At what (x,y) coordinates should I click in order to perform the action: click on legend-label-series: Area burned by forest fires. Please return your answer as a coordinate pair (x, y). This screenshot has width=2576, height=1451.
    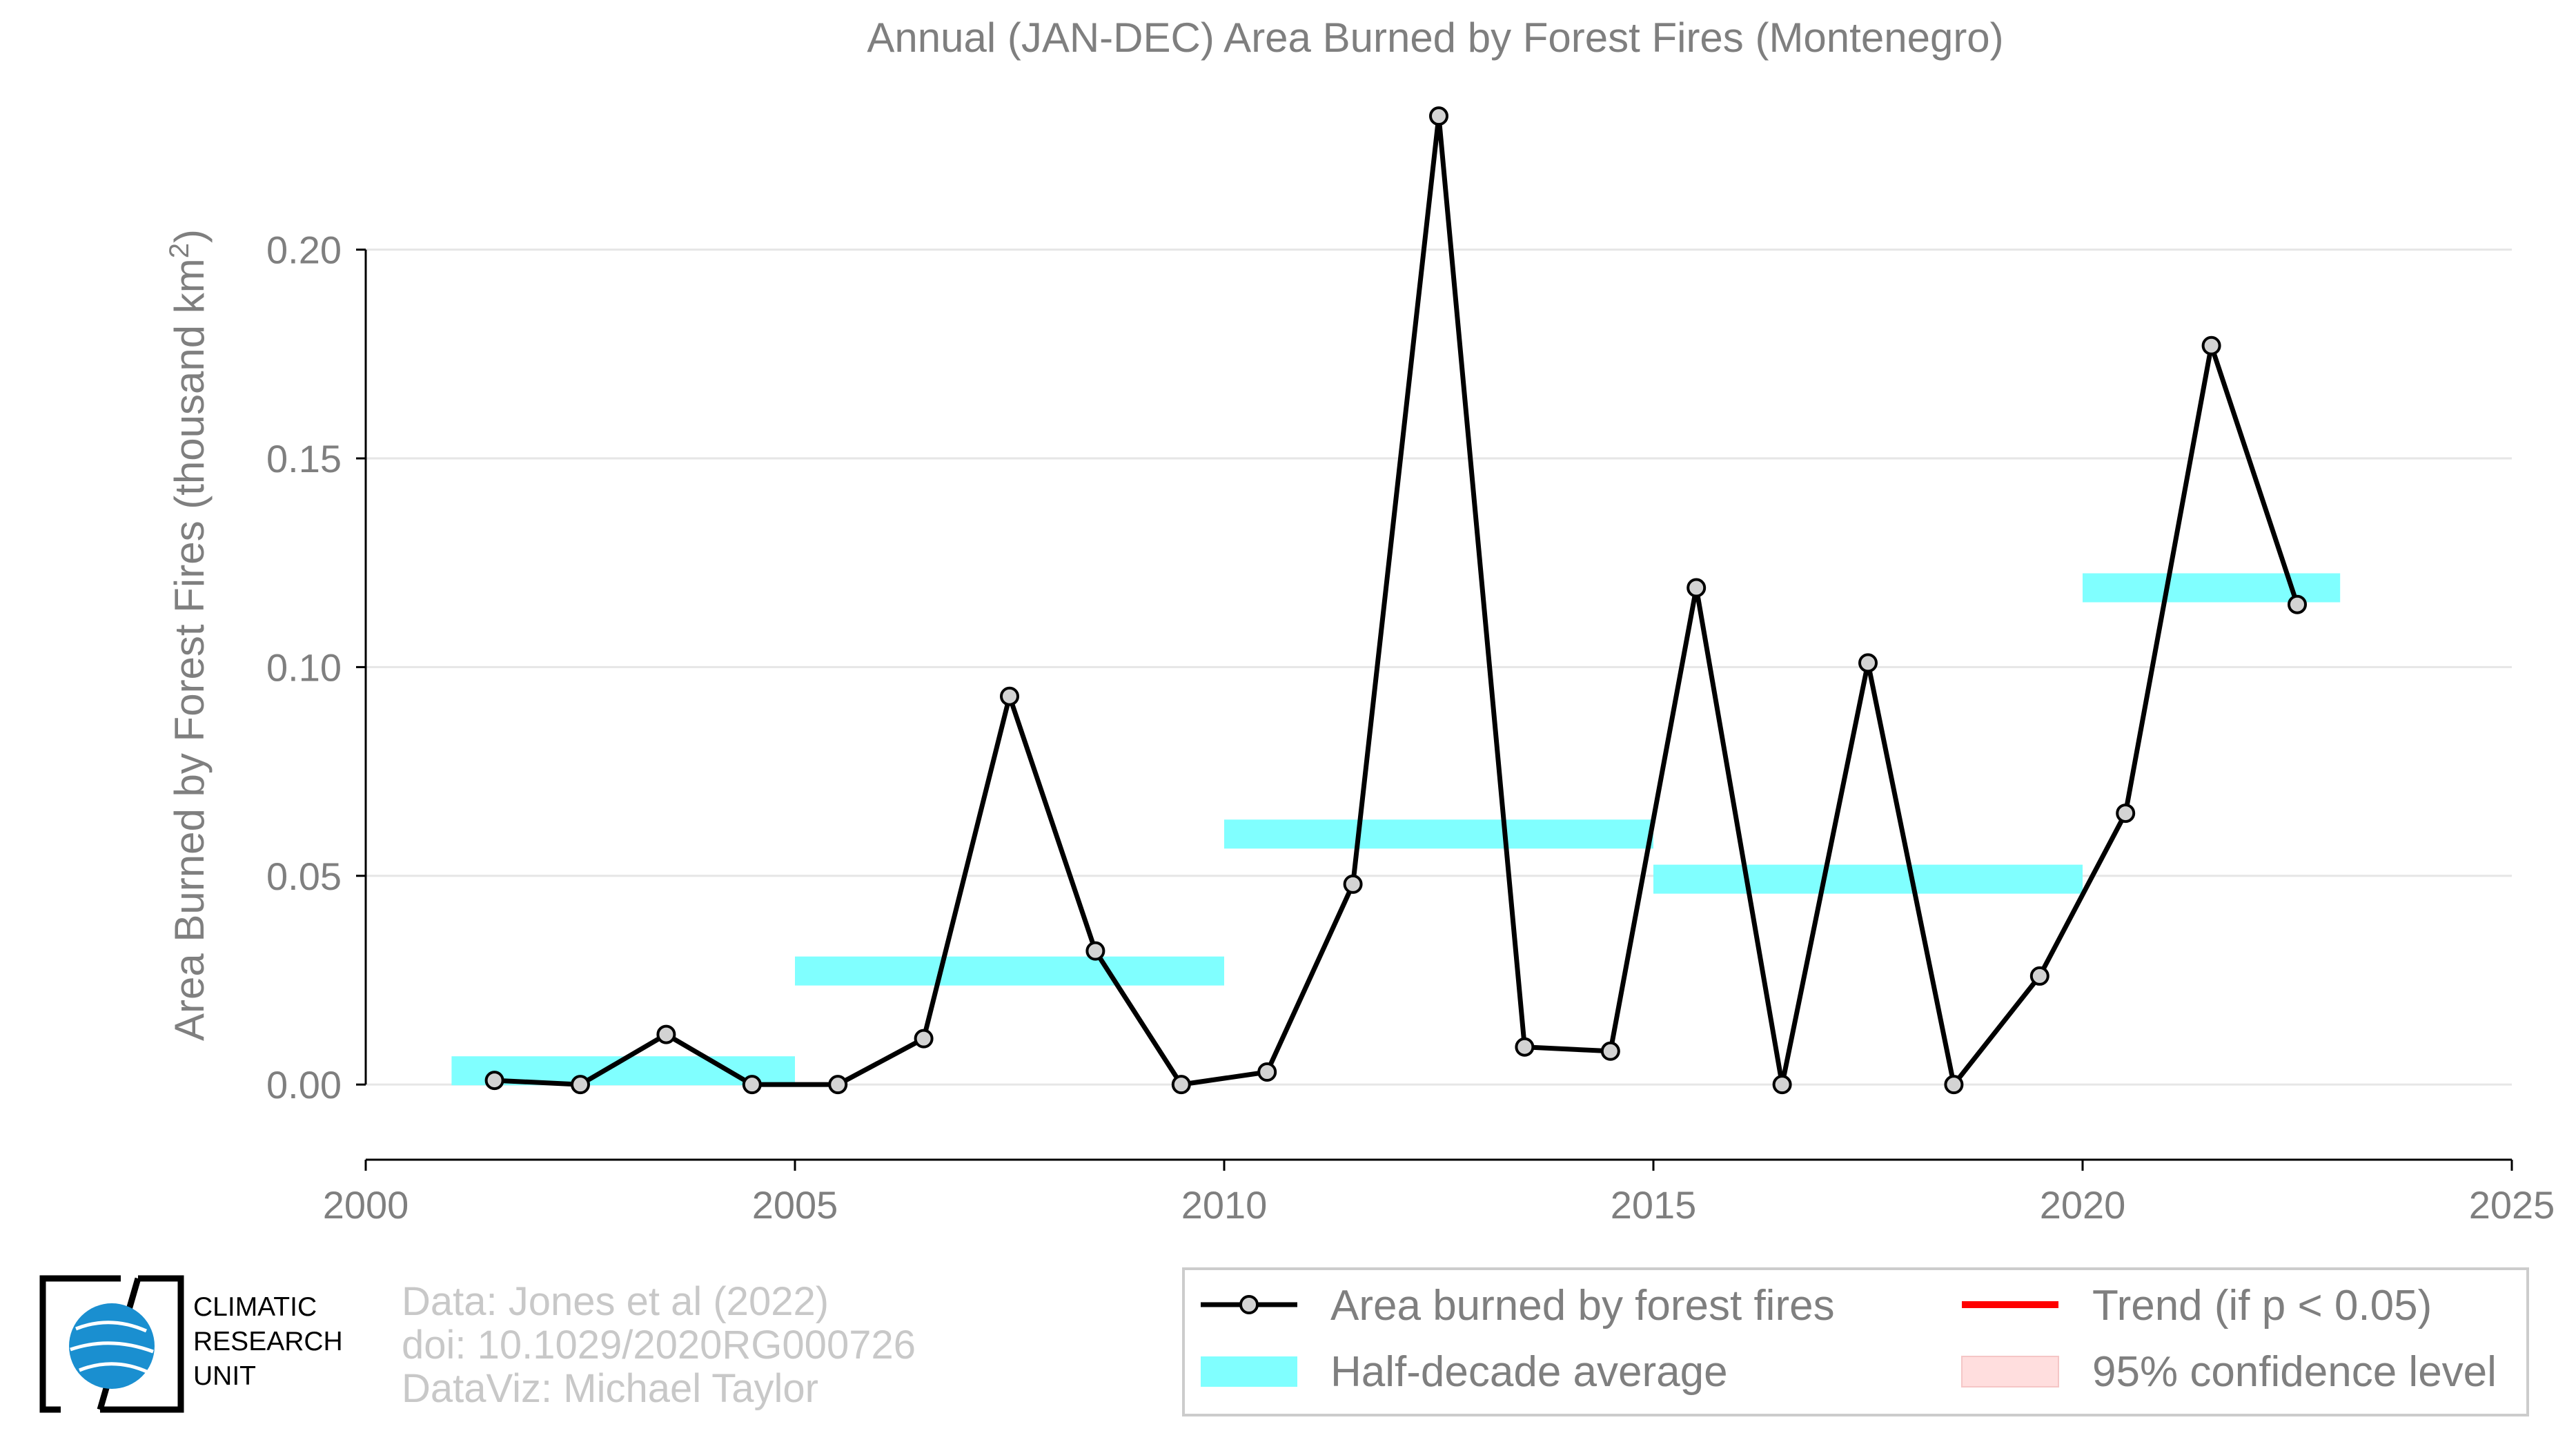
    Looking at the image, I should click on (1582, 1306).